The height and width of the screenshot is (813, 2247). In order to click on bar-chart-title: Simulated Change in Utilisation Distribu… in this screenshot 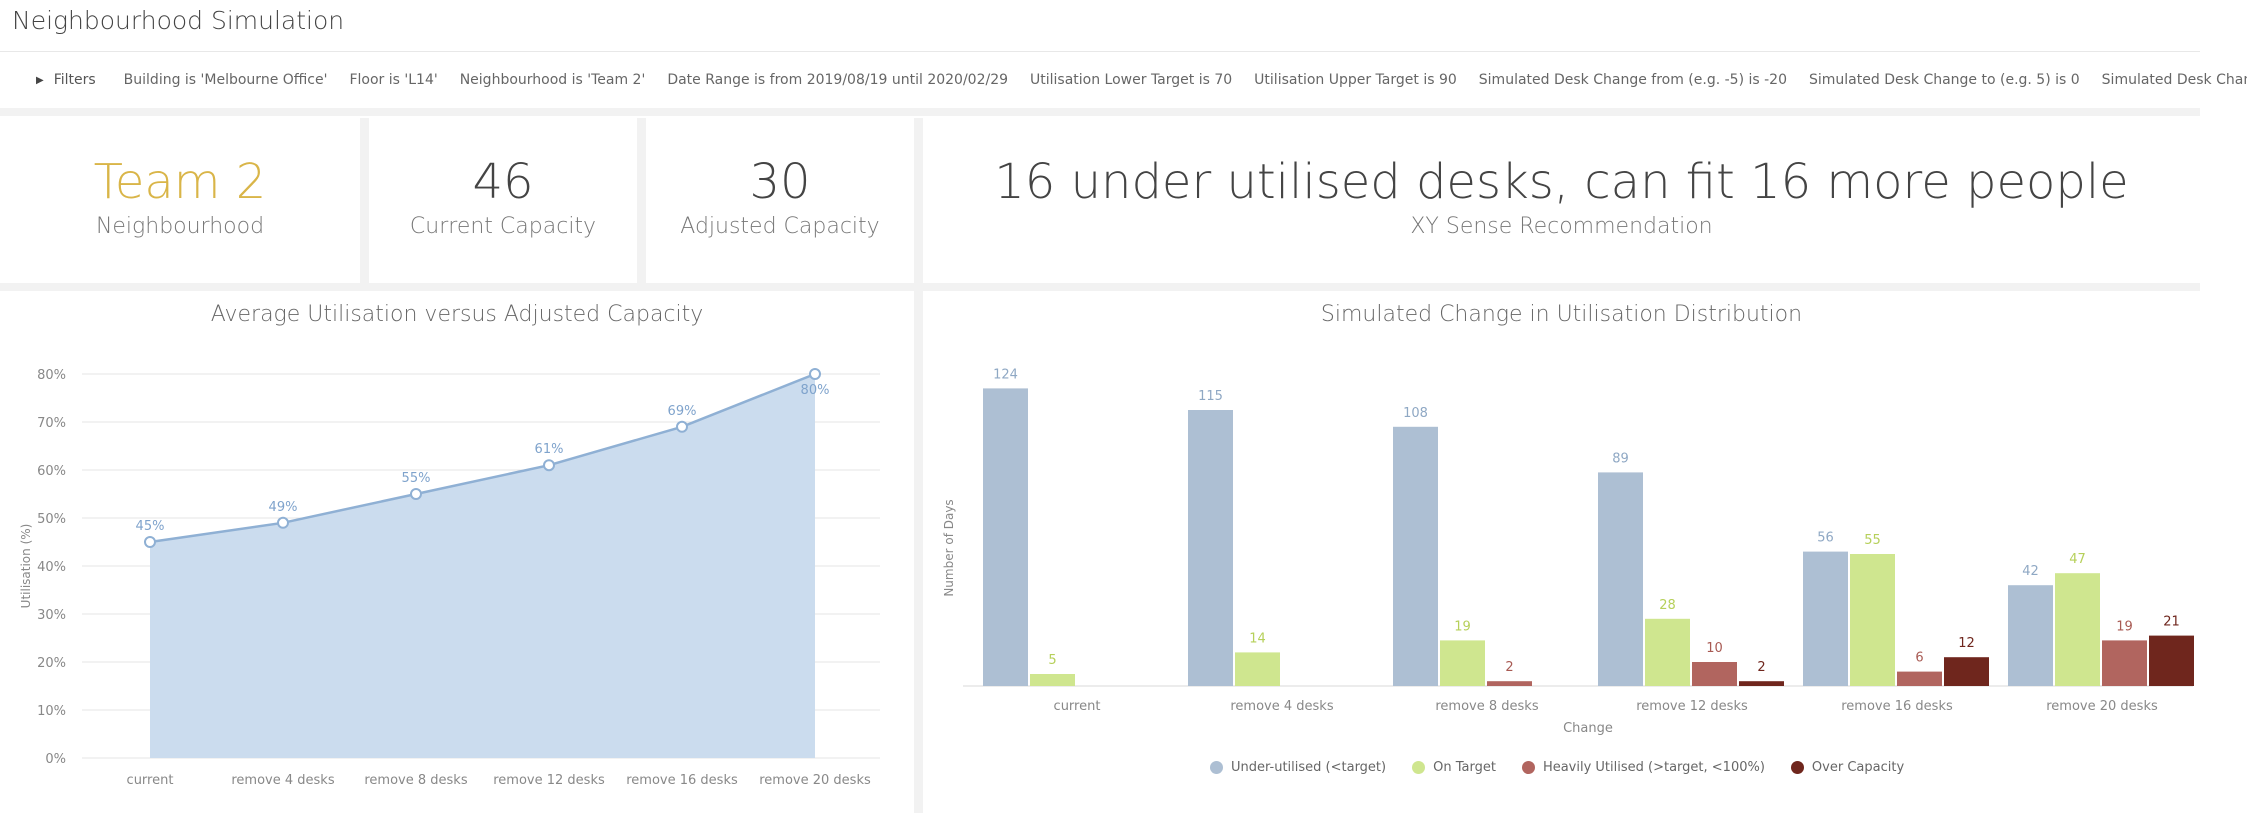, I will do `click(1561, 314)`.